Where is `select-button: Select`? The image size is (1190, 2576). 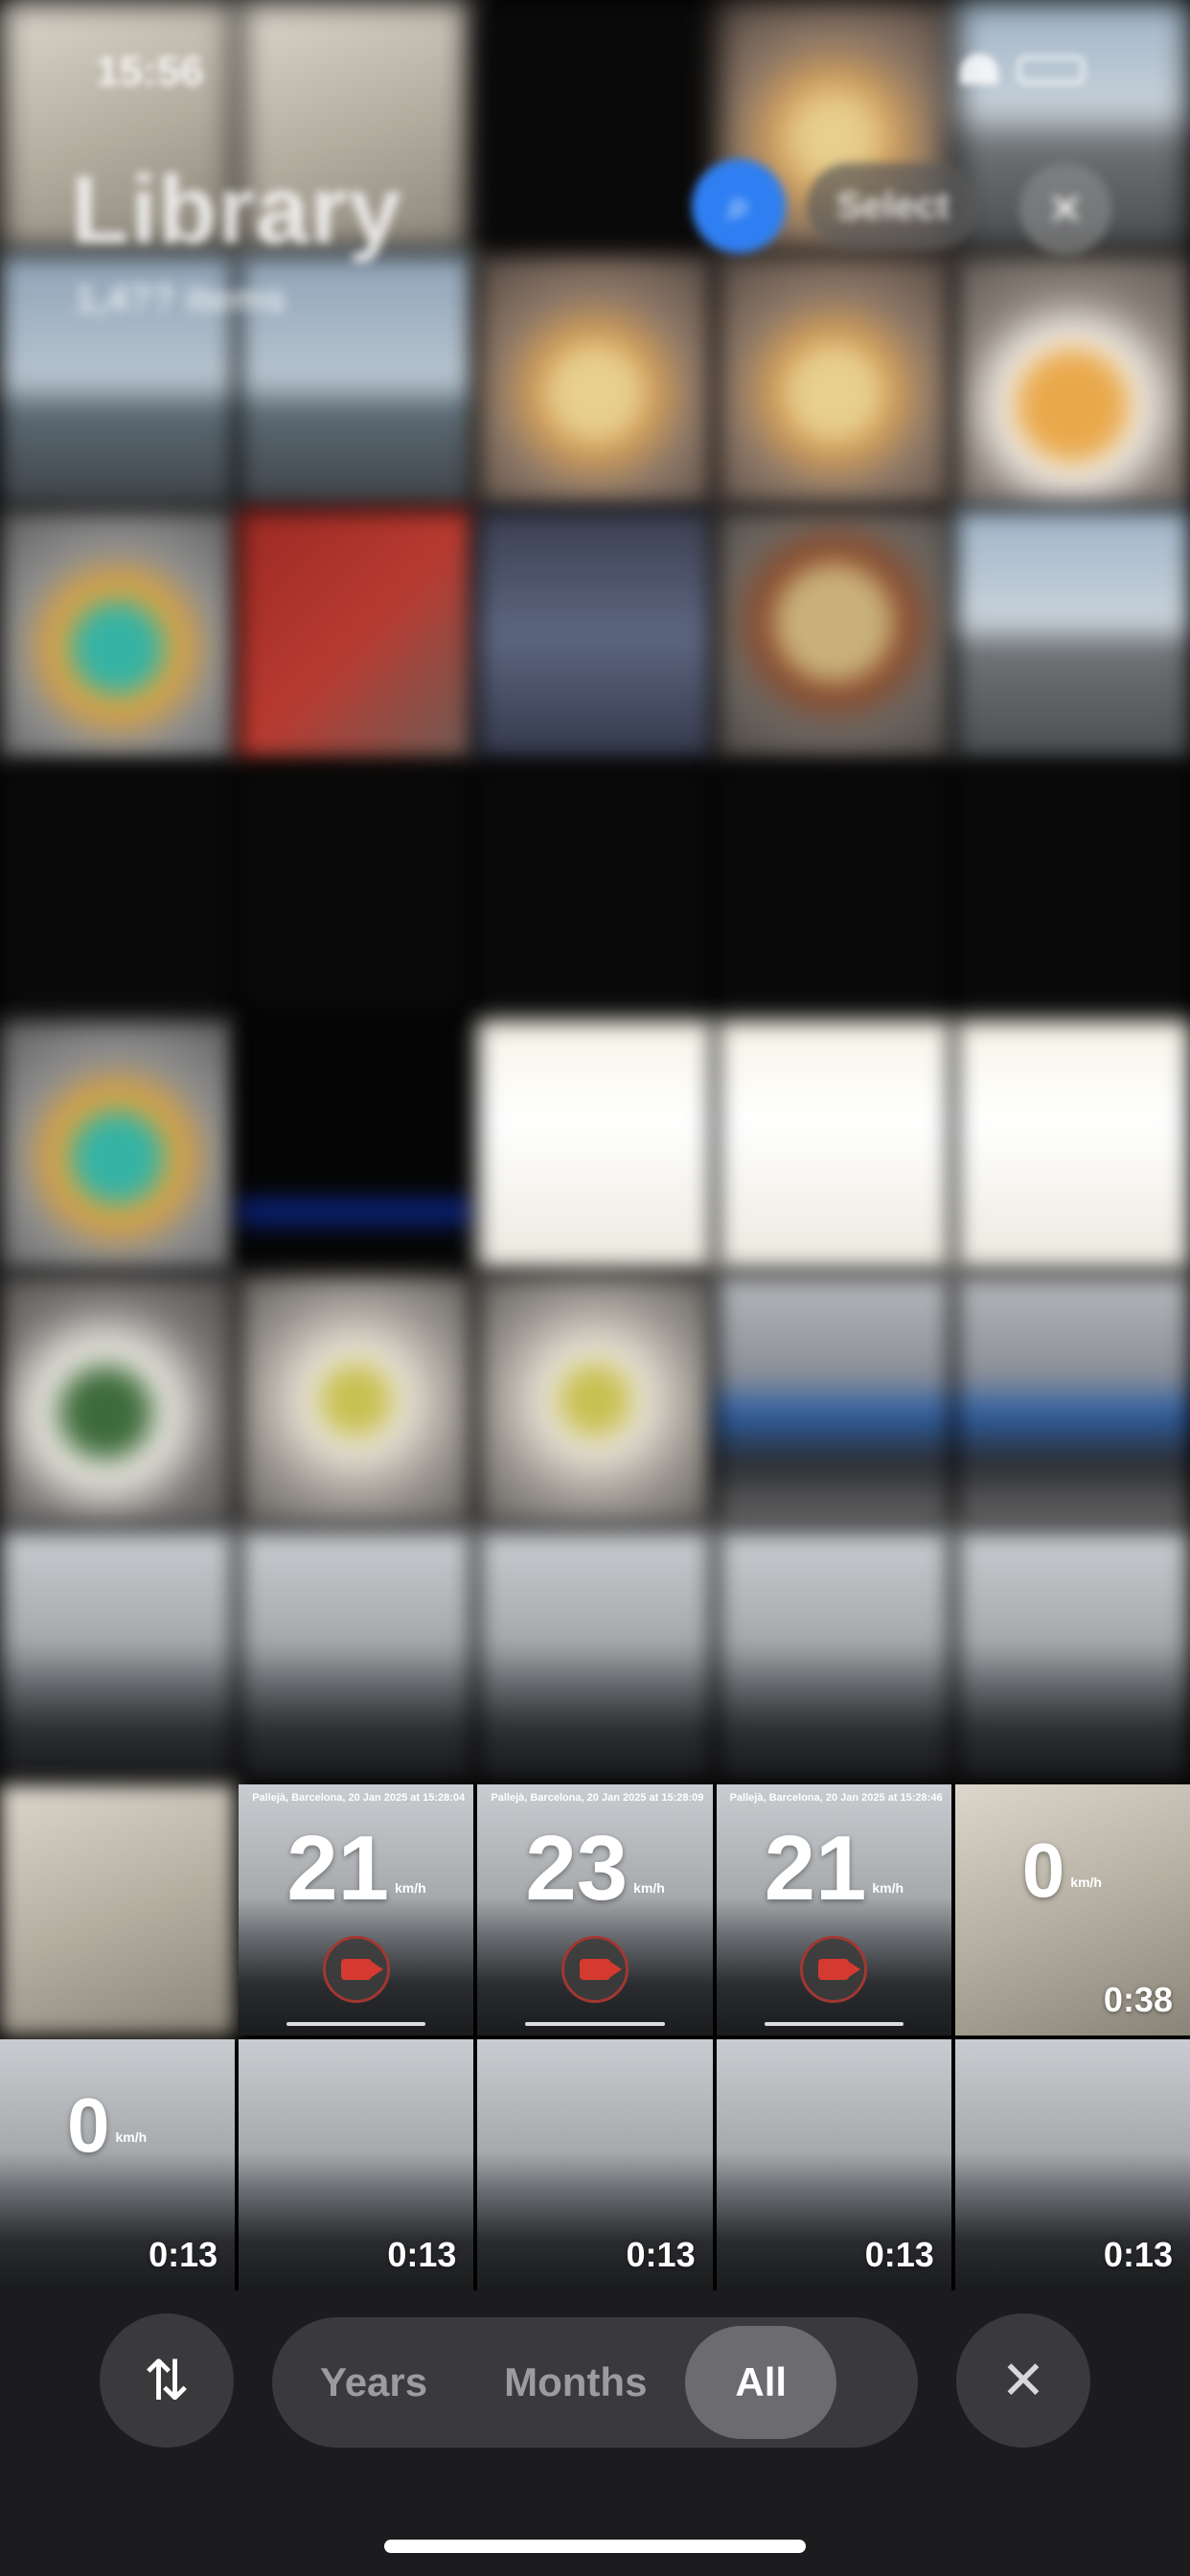
select-button: Select is located at coordinates (893, 206).